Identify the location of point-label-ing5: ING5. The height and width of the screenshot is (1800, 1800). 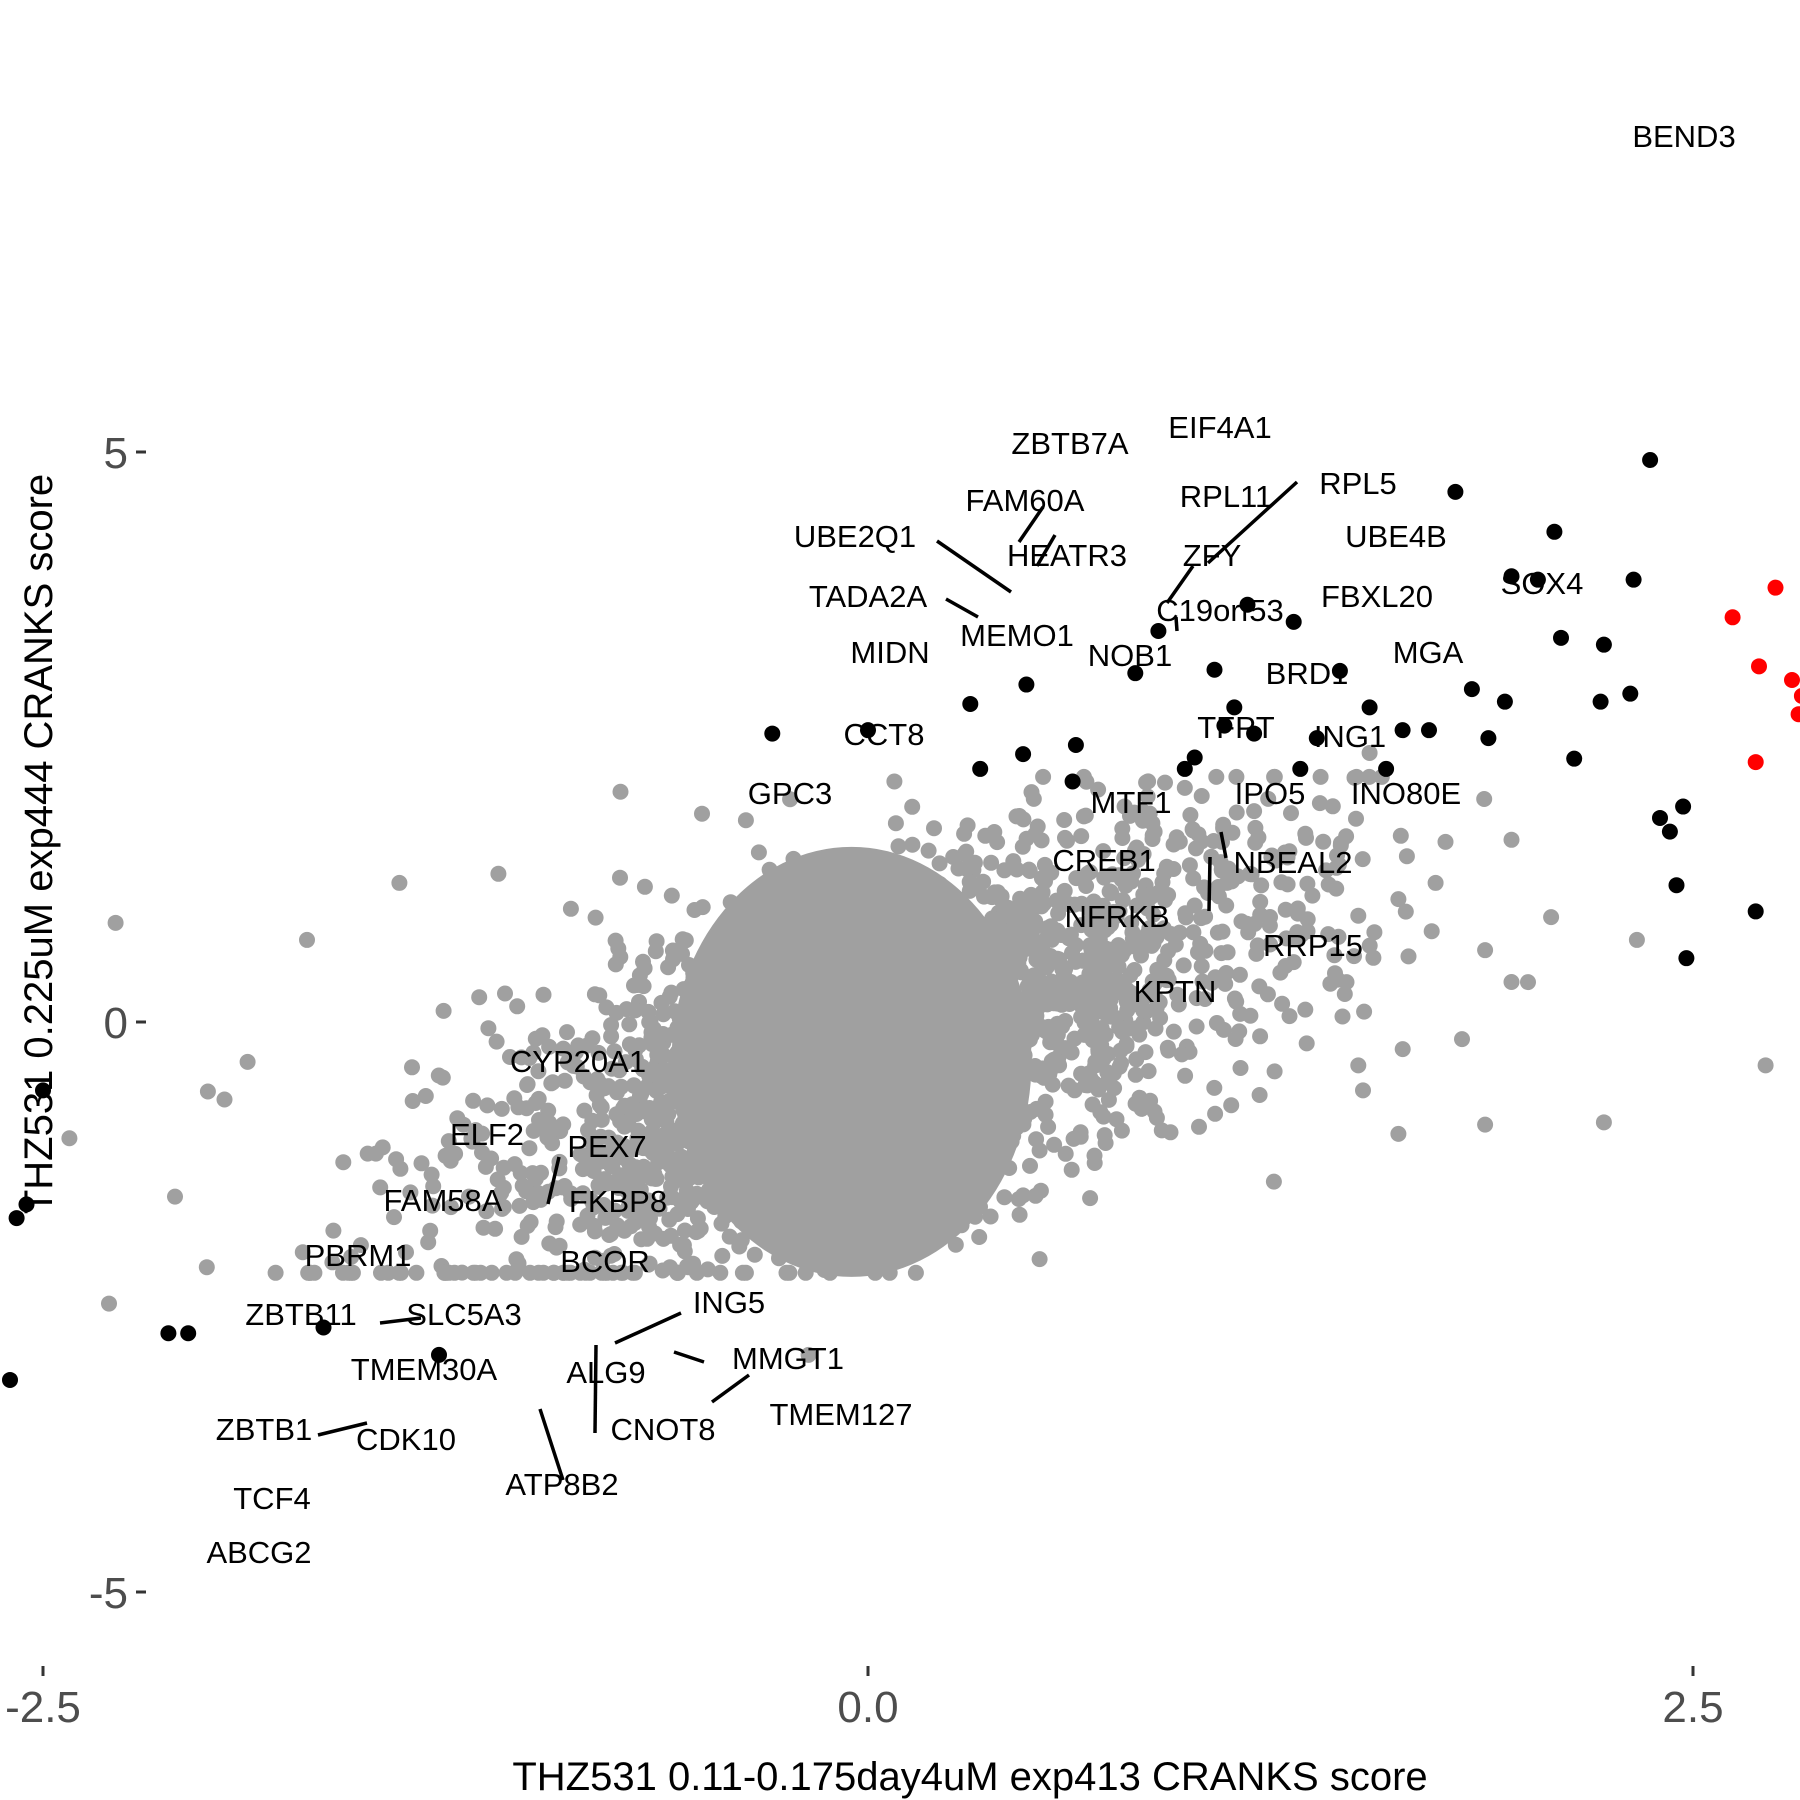
(729, 1302).